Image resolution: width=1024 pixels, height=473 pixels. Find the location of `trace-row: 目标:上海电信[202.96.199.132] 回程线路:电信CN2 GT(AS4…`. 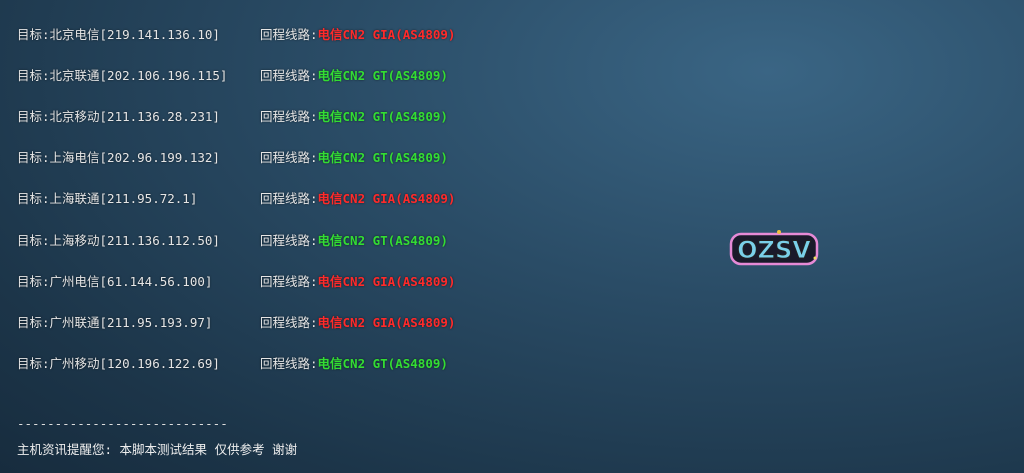

trace-row: 目标:上海电信[202.96.199.132] 回程线路:电信CN2 GT(AS4… is located at coordinates (232, 158).